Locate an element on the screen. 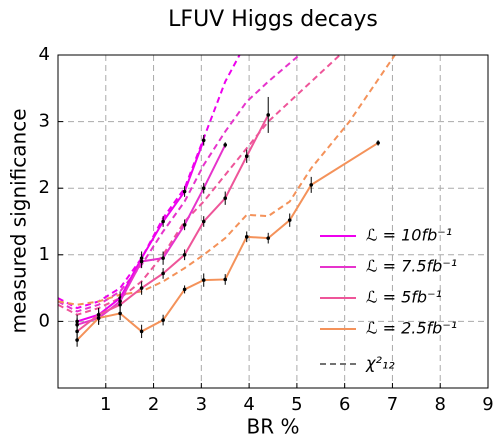 The image size is (496, 441). y-tick-label: 2 is located at coordinates (44, 187).